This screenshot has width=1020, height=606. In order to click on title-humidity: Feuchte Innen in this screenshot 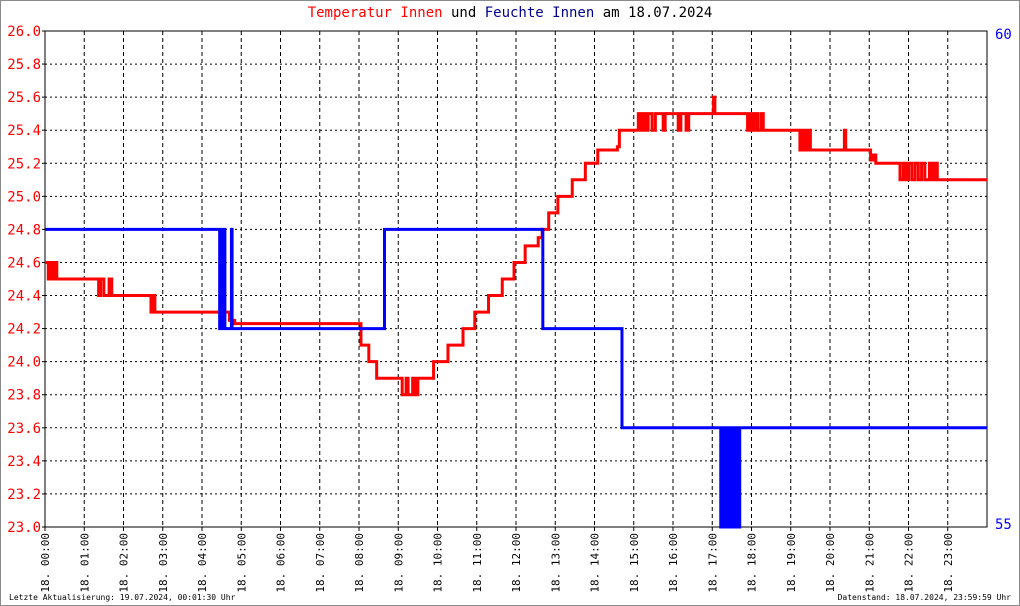, I will do `click(539, 13)`.